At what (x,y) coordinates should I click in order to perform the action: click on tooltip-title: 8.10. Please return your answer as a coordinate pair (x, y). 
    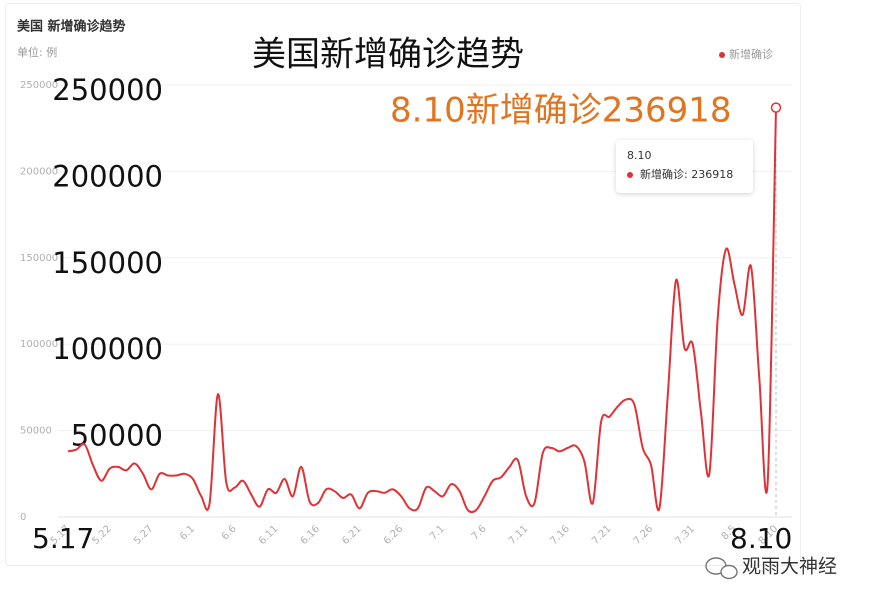
    Looking at the image, I should click on (639, 155).